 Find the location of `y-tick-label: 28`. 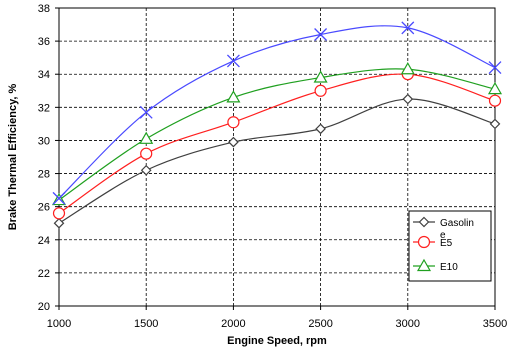

y-tick-label: 28 is located at coordinates (44, 175).